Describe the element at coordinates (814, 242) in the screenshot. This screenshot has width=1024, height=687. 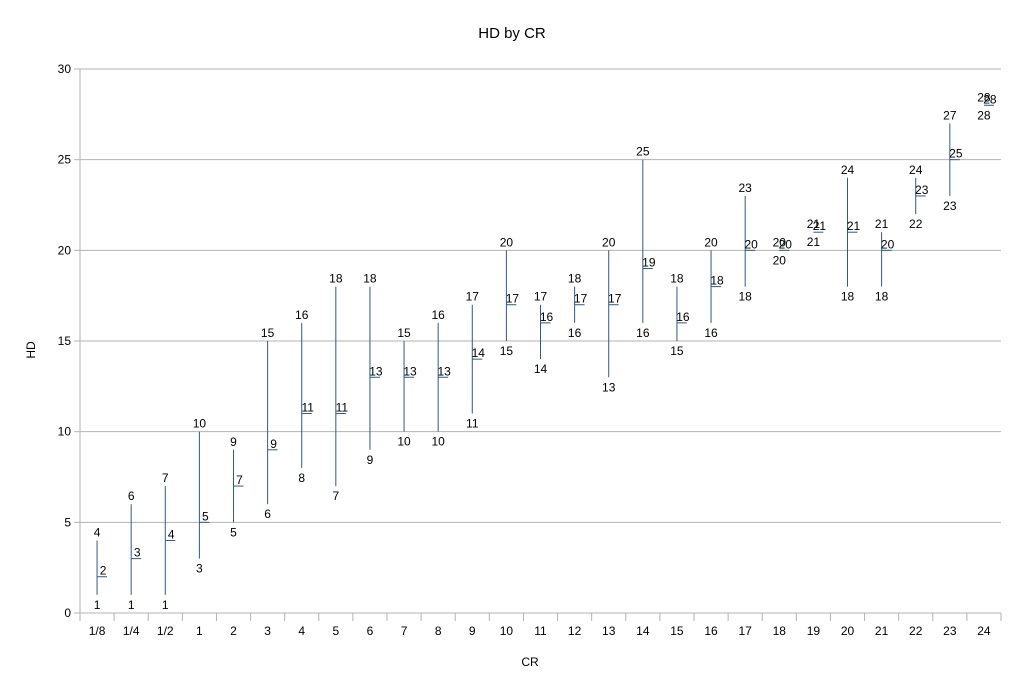
I see `low-value-label: 21` at that location.